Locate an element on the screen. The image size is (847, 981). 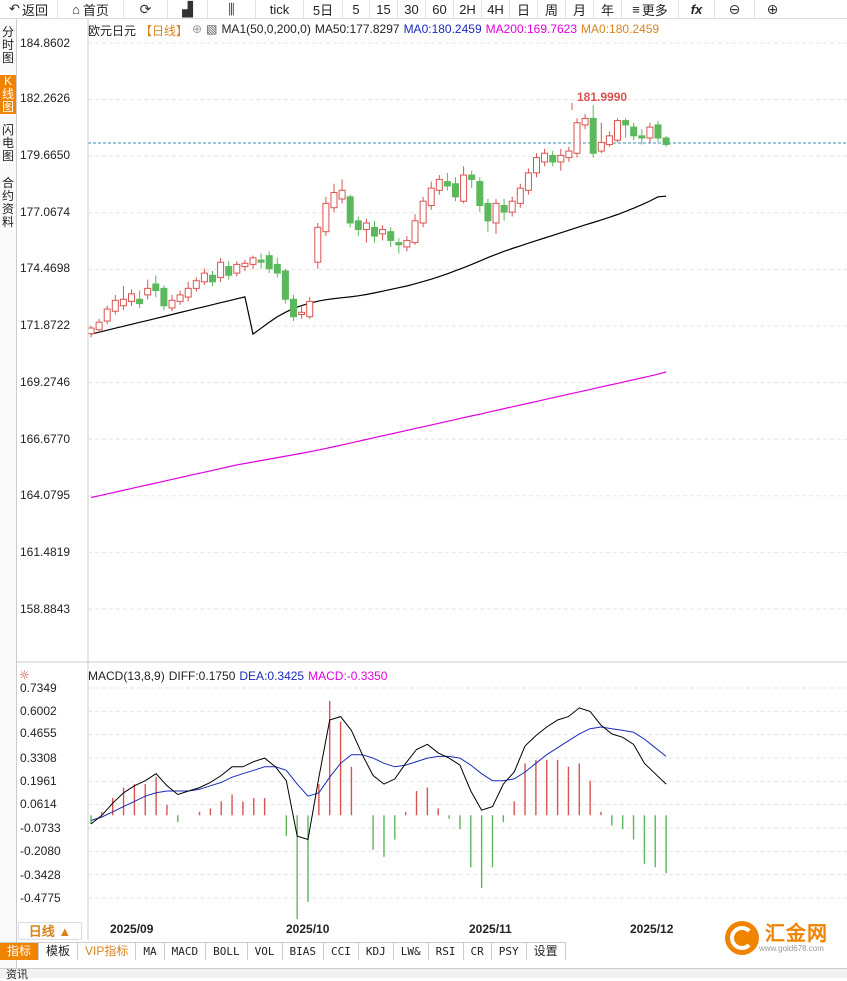
tab-flash: 闪电图 is located at coordinates (7, 143).